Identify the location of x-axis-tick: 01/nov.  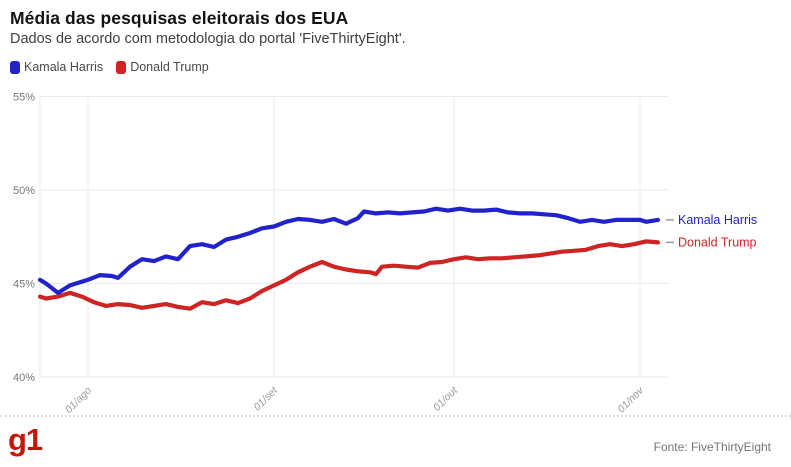
(630, 399).